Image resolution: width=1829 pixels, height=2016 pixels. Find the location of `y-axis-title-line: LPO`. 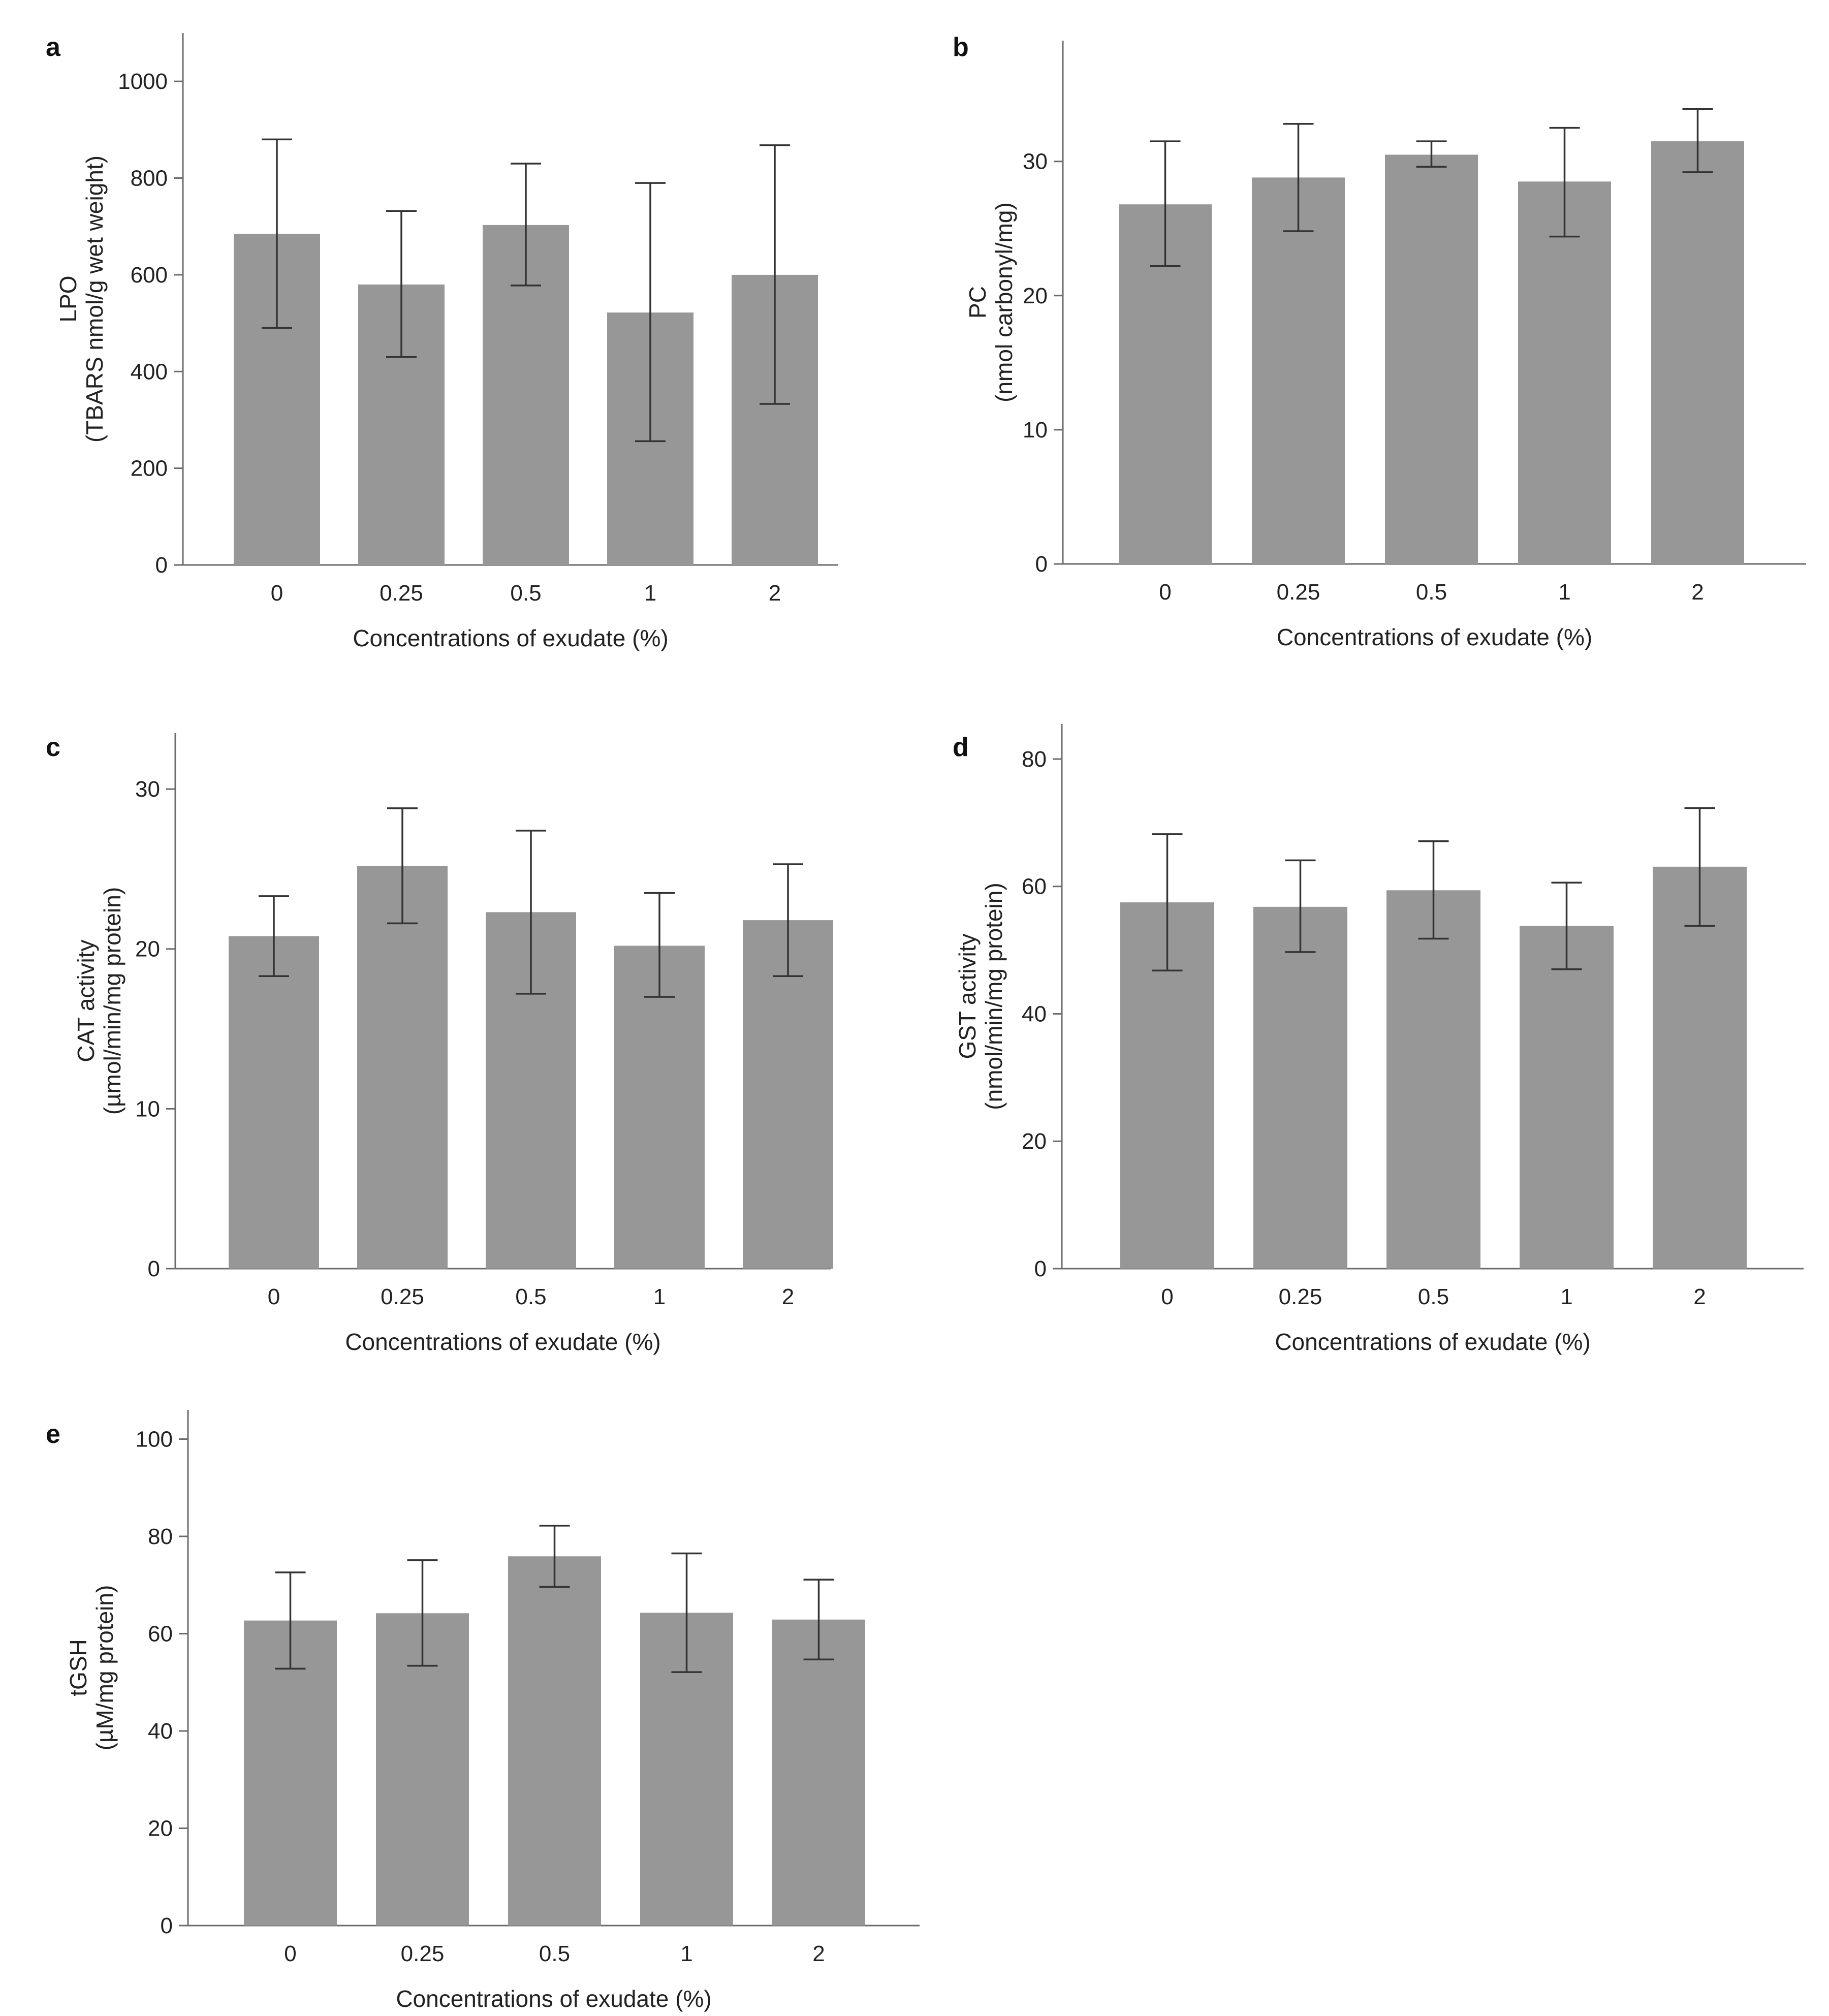

y-axis-title-line: LPO is located at coordinates (68, 298).